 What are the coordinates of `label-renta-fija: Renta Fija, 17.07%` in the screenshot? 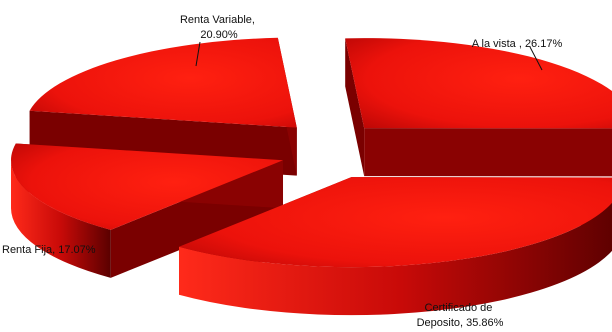 It's located at (49, 250).